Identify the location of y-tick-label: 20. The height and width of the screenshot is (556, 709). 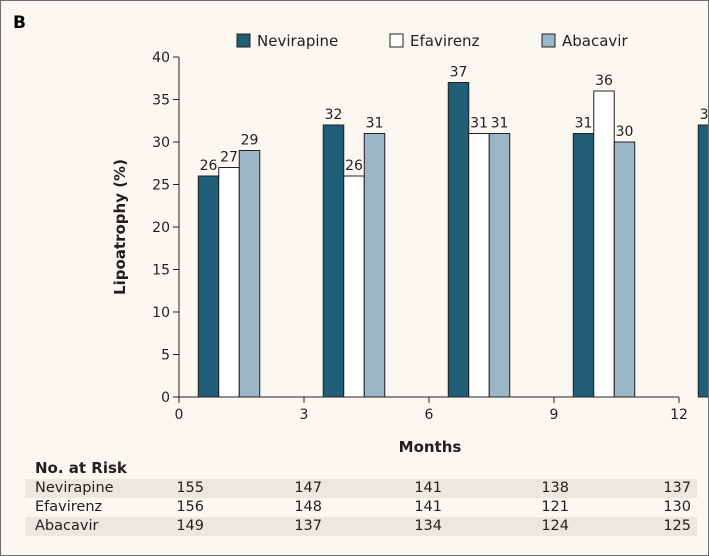
(161, 228).